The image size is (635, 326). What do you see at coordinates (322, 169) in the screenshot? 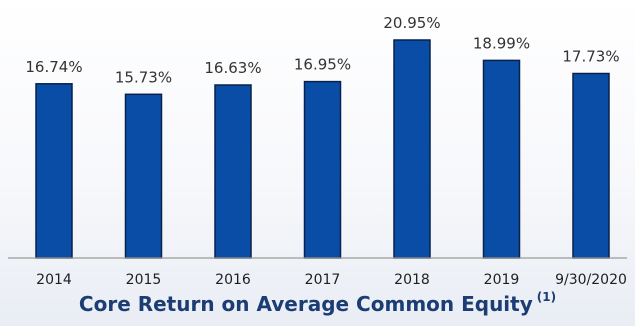
I see `bar-2017` at bounding box center [322, 169].